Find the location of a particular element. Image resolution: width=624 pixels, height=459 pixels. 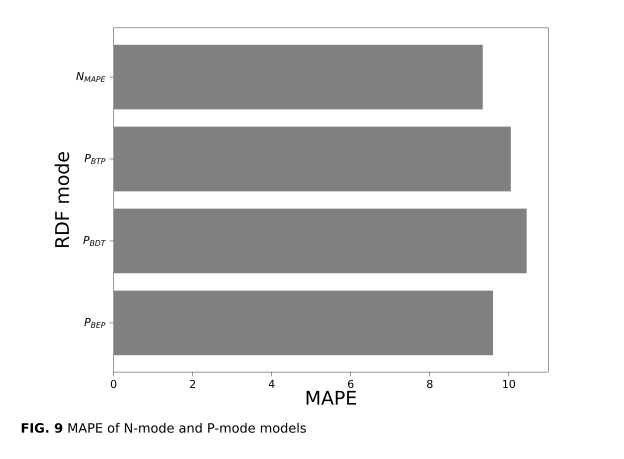

y-tick-label: N$_{MAPE}$ is located at coordinates (91, 77).